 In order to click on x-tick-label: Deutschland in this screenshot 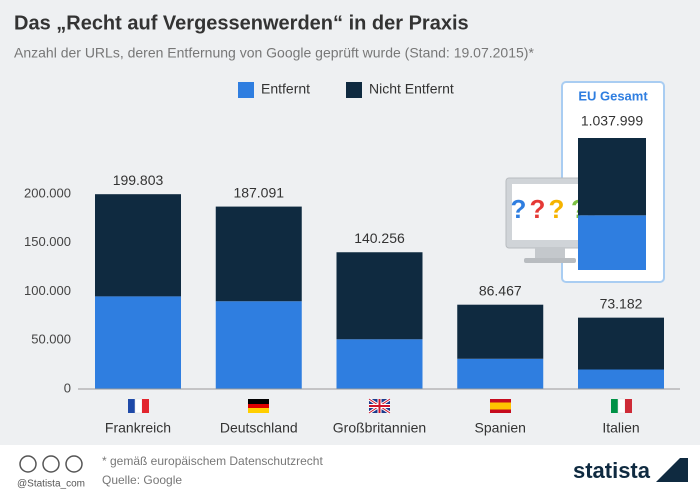, I will do `click(259, 428)`.